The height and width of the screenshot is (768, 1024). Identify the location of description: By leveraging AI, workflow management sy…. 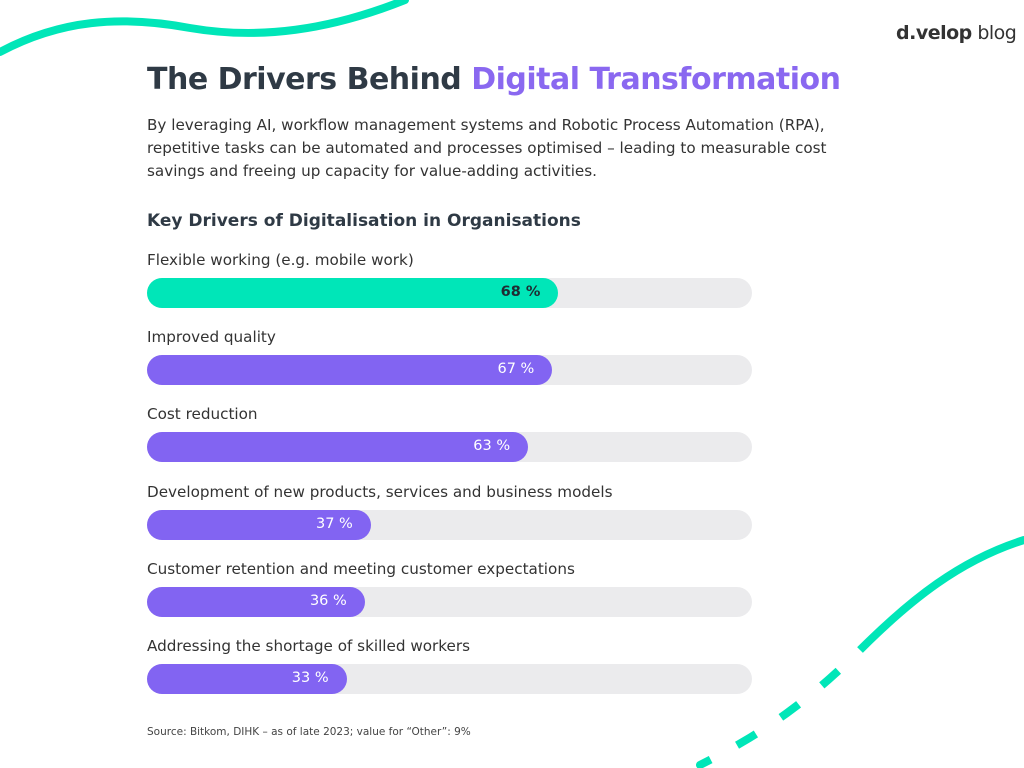
(487, 148).